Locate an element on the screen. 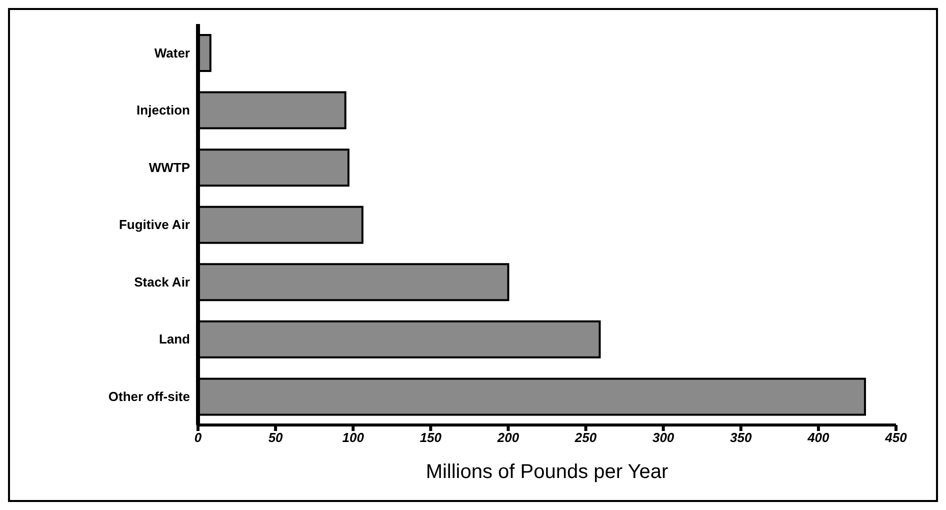 The width and height of the screenshot is (946, 510). y-tick-label: Other off-site is located at coordinates (149, 396).